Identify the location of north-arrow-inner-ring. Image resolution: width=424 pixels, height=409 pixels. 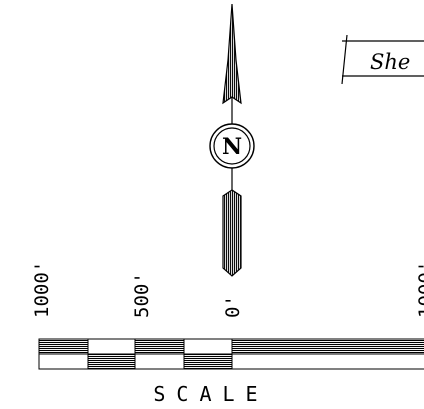
(232, 146).